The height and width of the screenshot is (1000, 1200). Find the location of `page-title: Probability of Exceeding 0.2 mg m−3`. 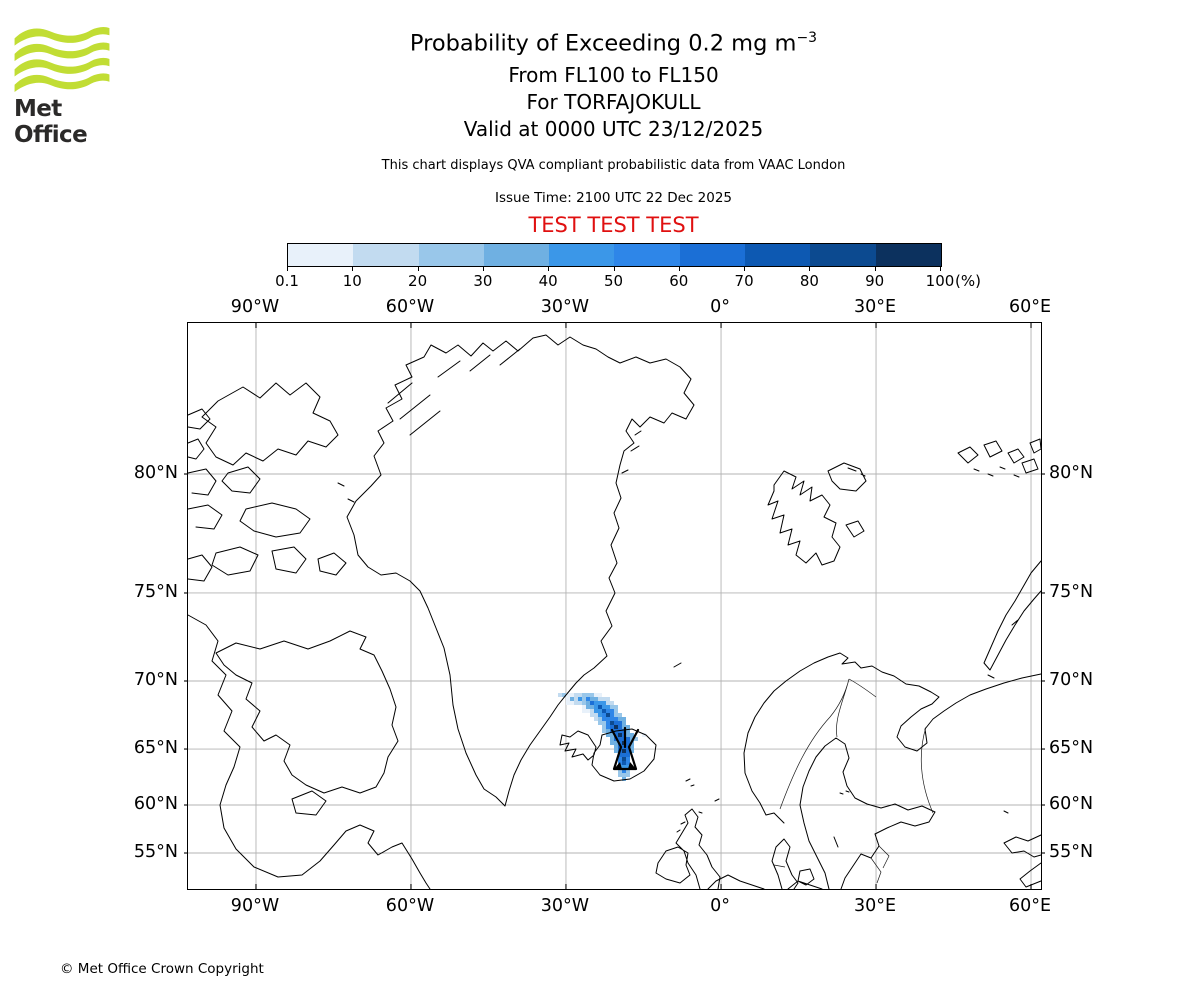

page-title: Probability of Exceeding 0.2 mg m−3 is located at coordinates (613, 43).